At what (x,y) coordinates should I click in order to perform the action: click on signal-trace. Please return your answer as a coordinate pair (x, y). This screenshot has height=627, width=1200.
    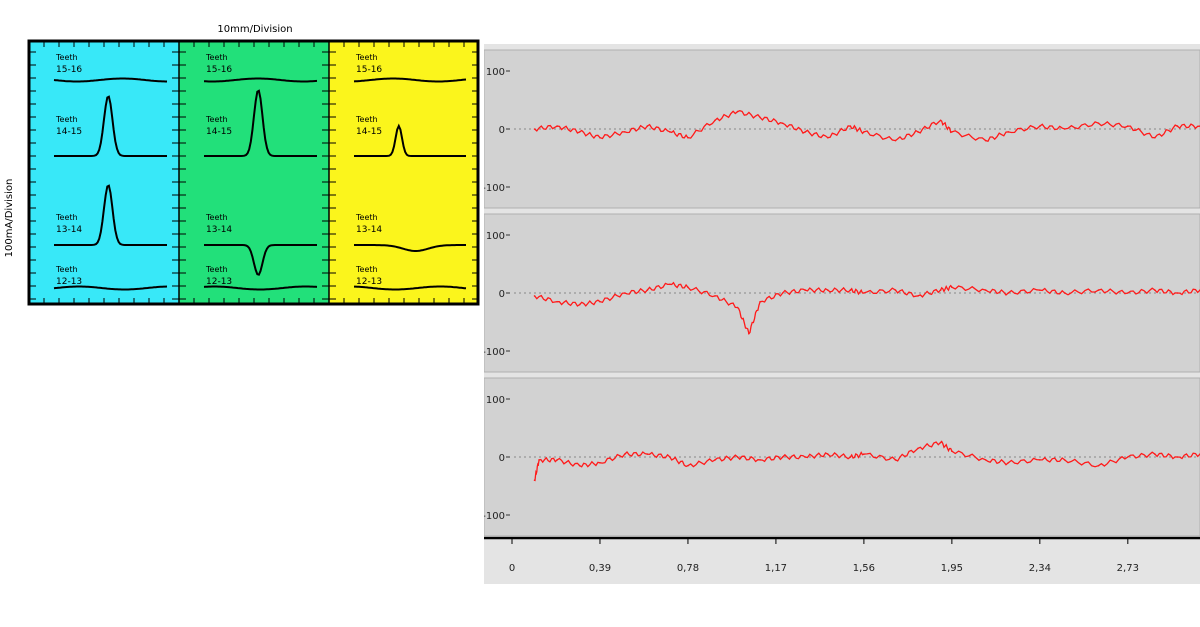
    Looking at the image, I should click on (867, 461).